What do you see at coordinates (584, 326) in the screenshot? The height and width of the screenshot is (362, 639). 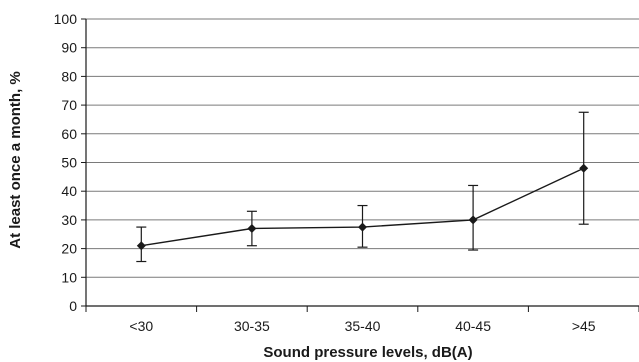 I see `x-tick-label: >45` at bounding box center [584, 326].